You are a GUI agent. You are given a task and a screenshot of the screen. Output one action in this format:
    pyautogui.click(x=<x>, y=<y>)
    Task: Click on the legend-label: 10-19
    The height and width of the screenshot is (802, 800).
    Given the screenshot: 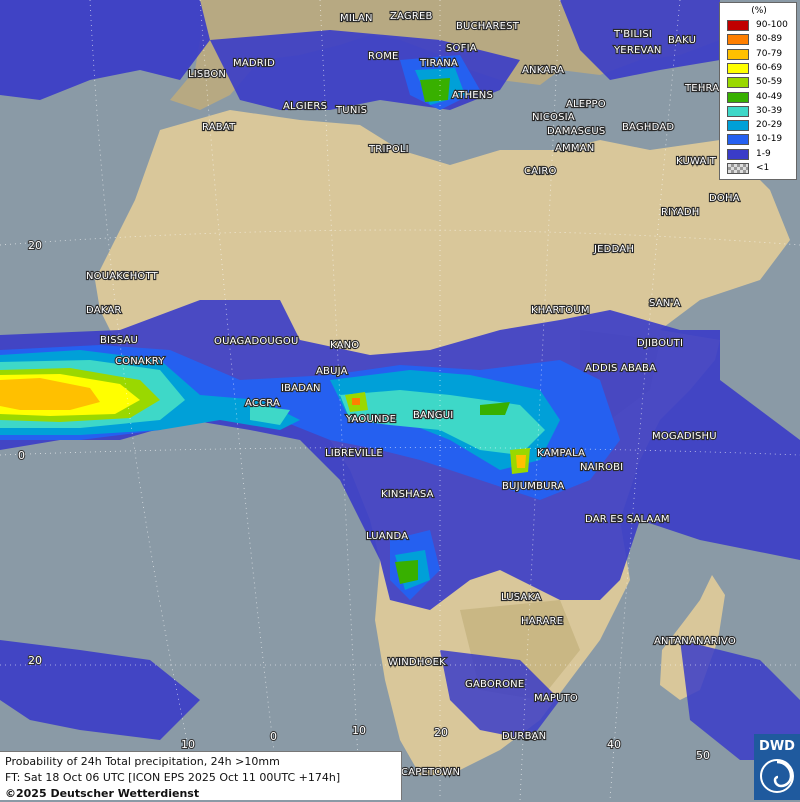 What is the action you would take?
    pyautogui.click(x=769, y=139)
    